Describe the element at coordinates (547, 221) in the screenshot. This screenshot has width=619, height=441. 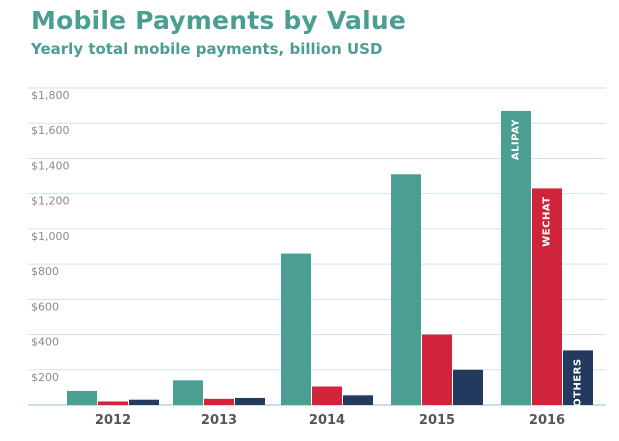
I see `series-label-wechat: WECHAT` at that location.